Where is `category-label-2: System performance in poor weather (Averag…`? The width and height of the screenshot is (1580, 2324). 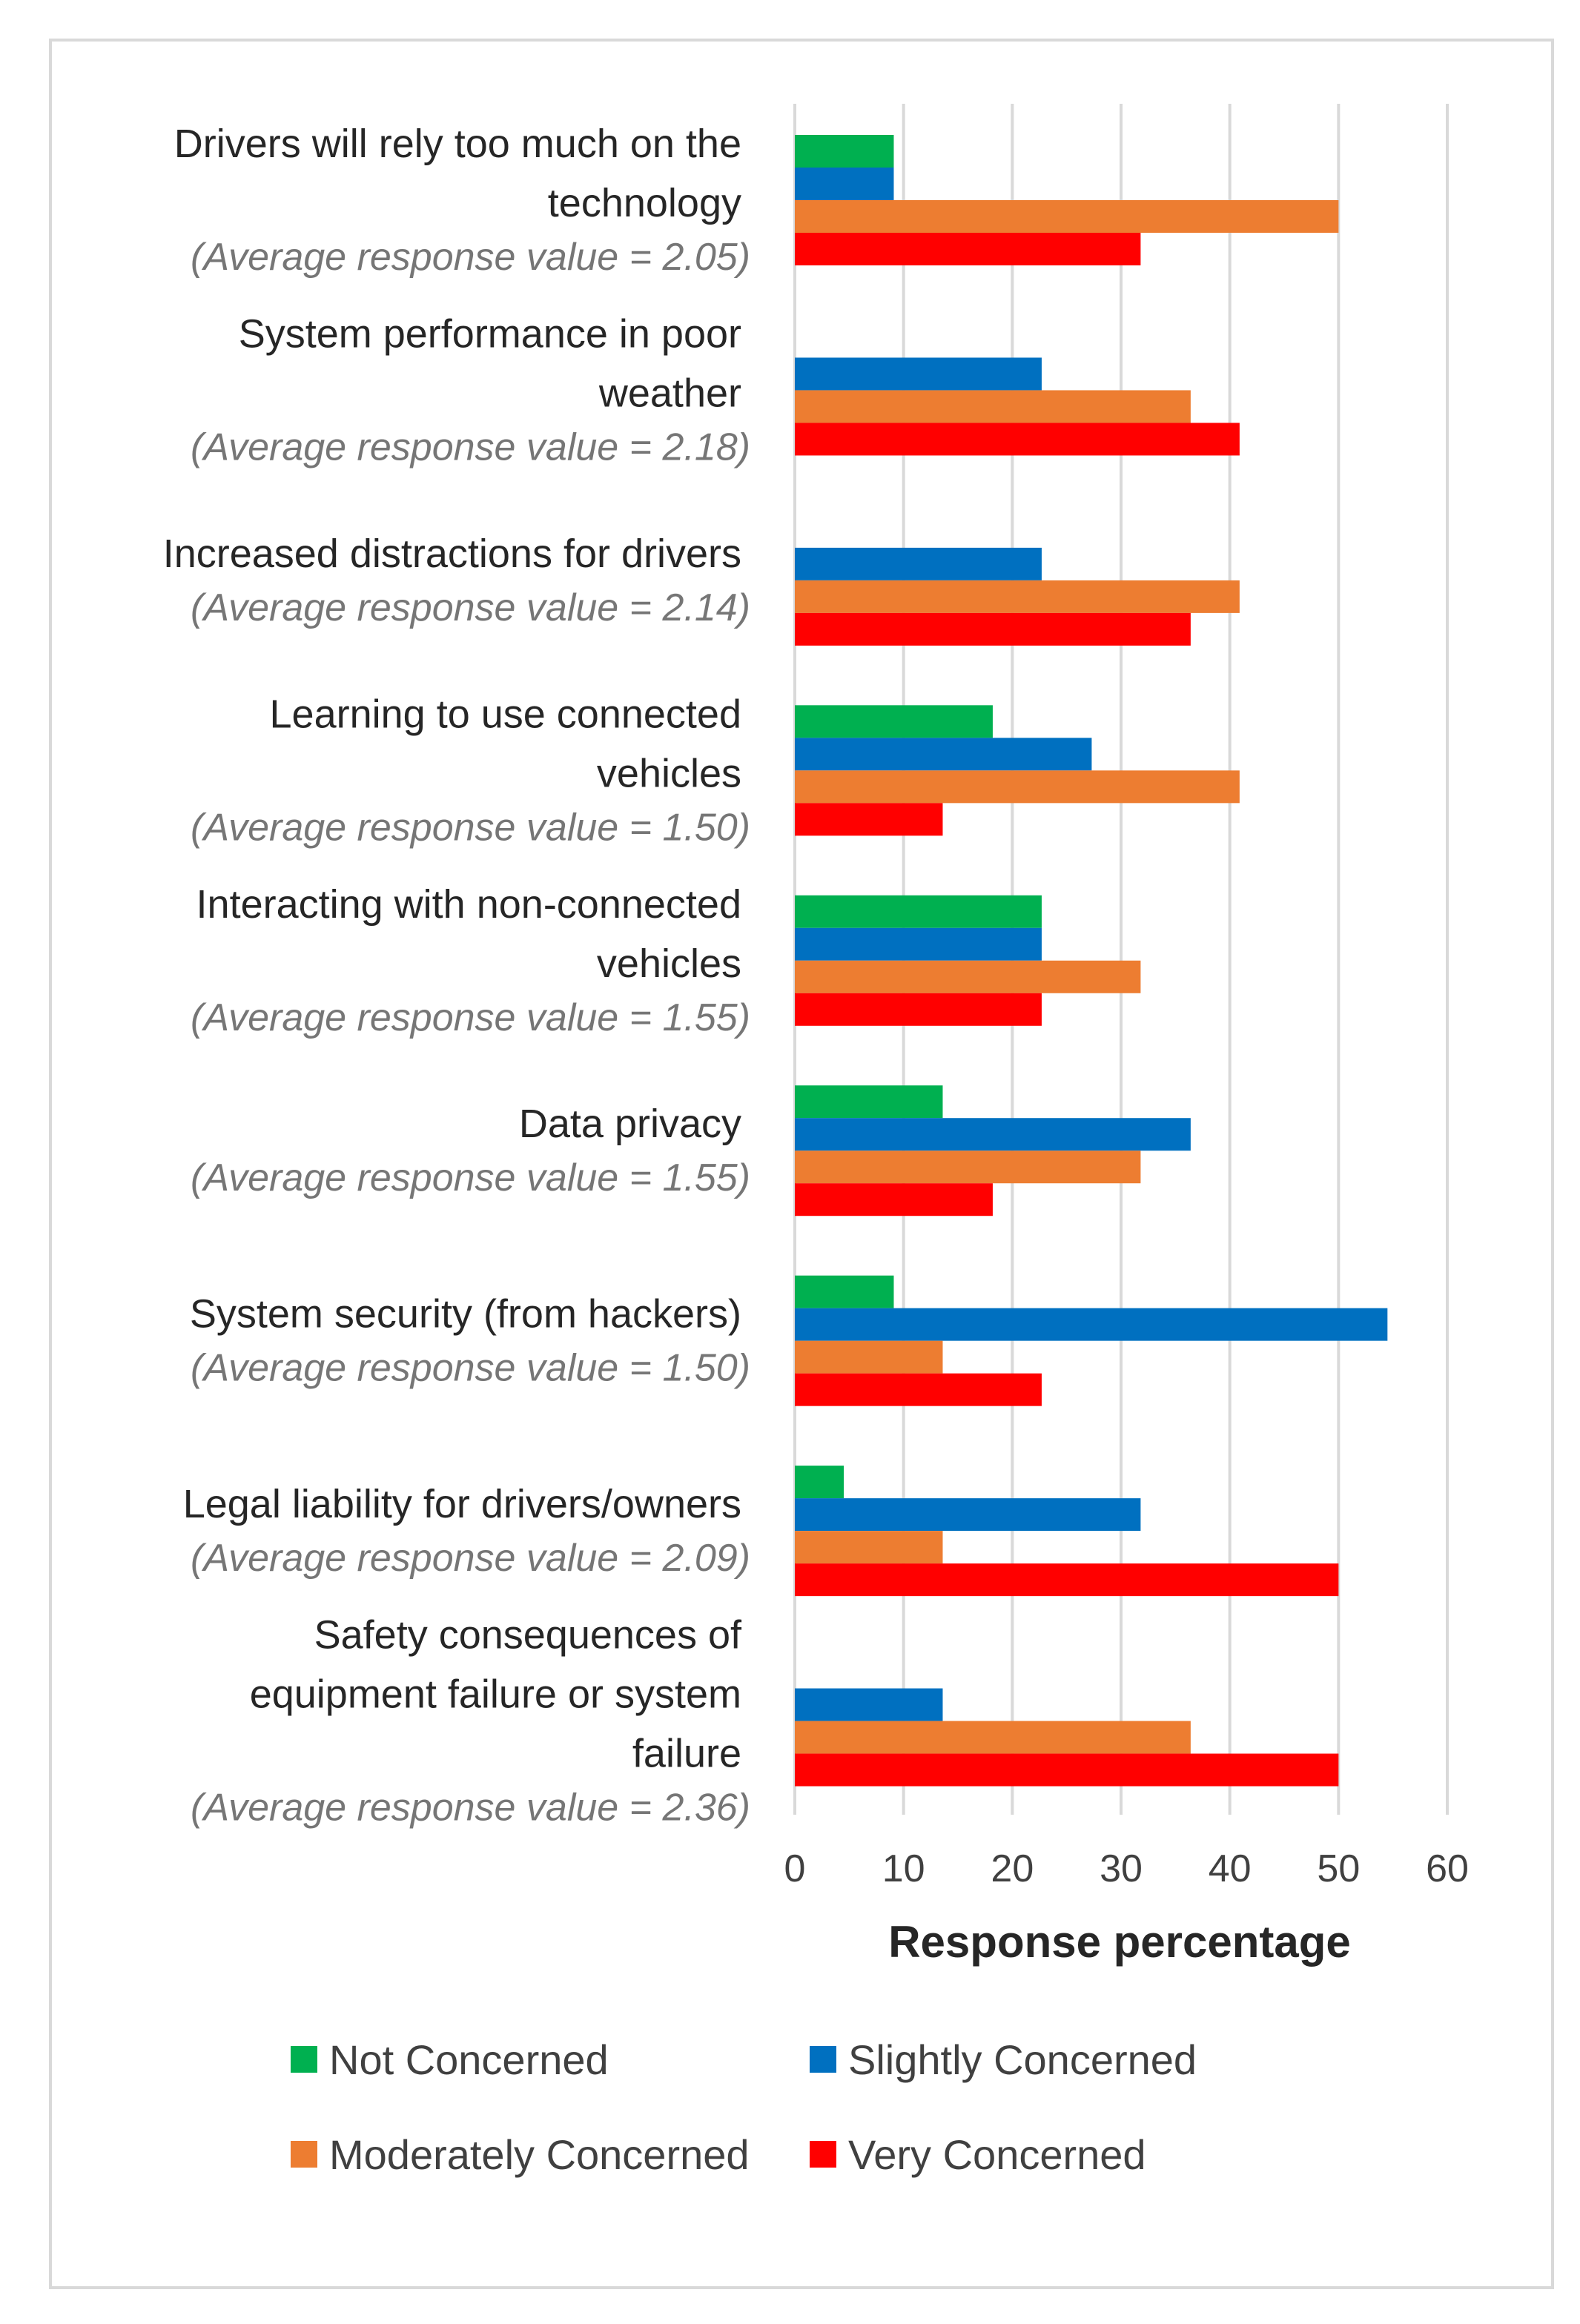
category-label-2: System performance in poor weather (Averag… is located at coordinates (471, 390).